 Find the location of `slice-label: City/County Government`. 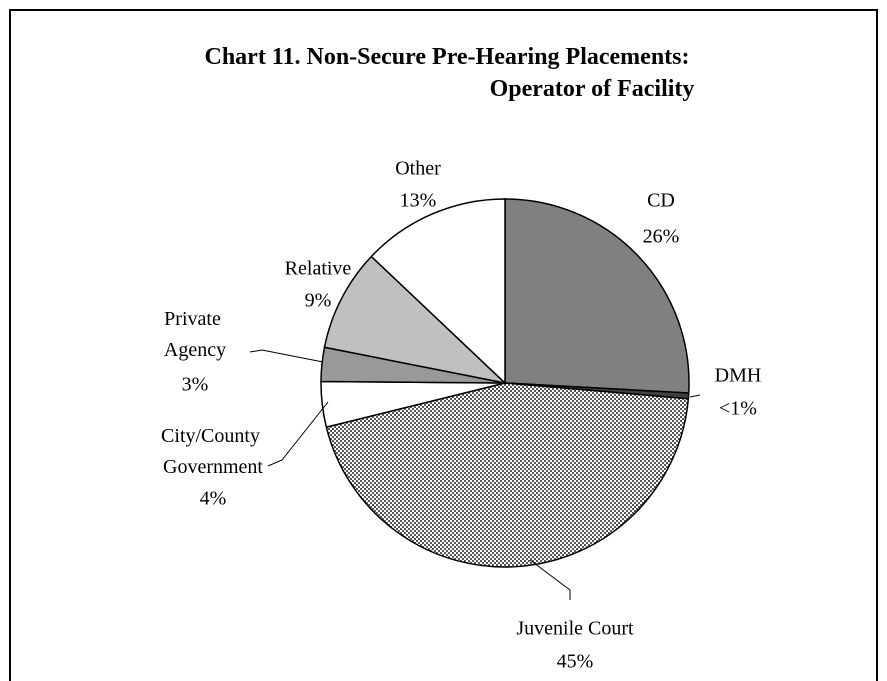

slice-label: City/County Government is located at coordinates (213, 451).